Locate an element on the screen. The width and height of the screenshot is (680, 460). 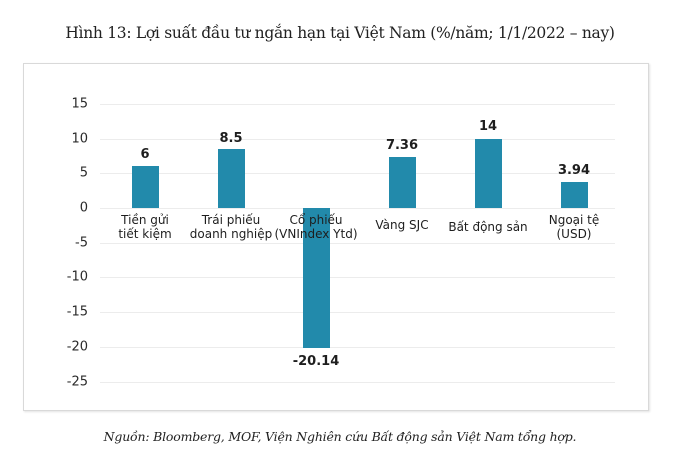
y-tick-label: -5 is located at coordinates (81, 243).